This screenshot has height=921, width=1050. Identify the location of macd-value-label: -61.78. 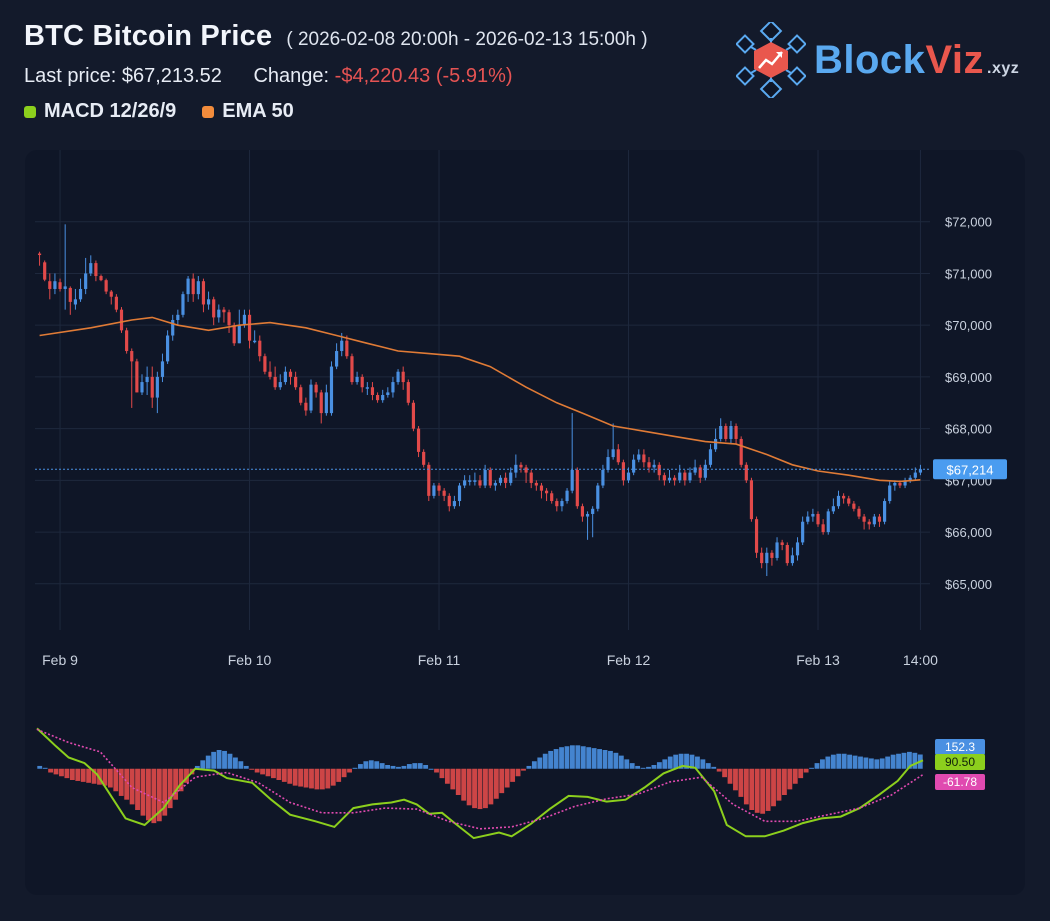
(960, 782).